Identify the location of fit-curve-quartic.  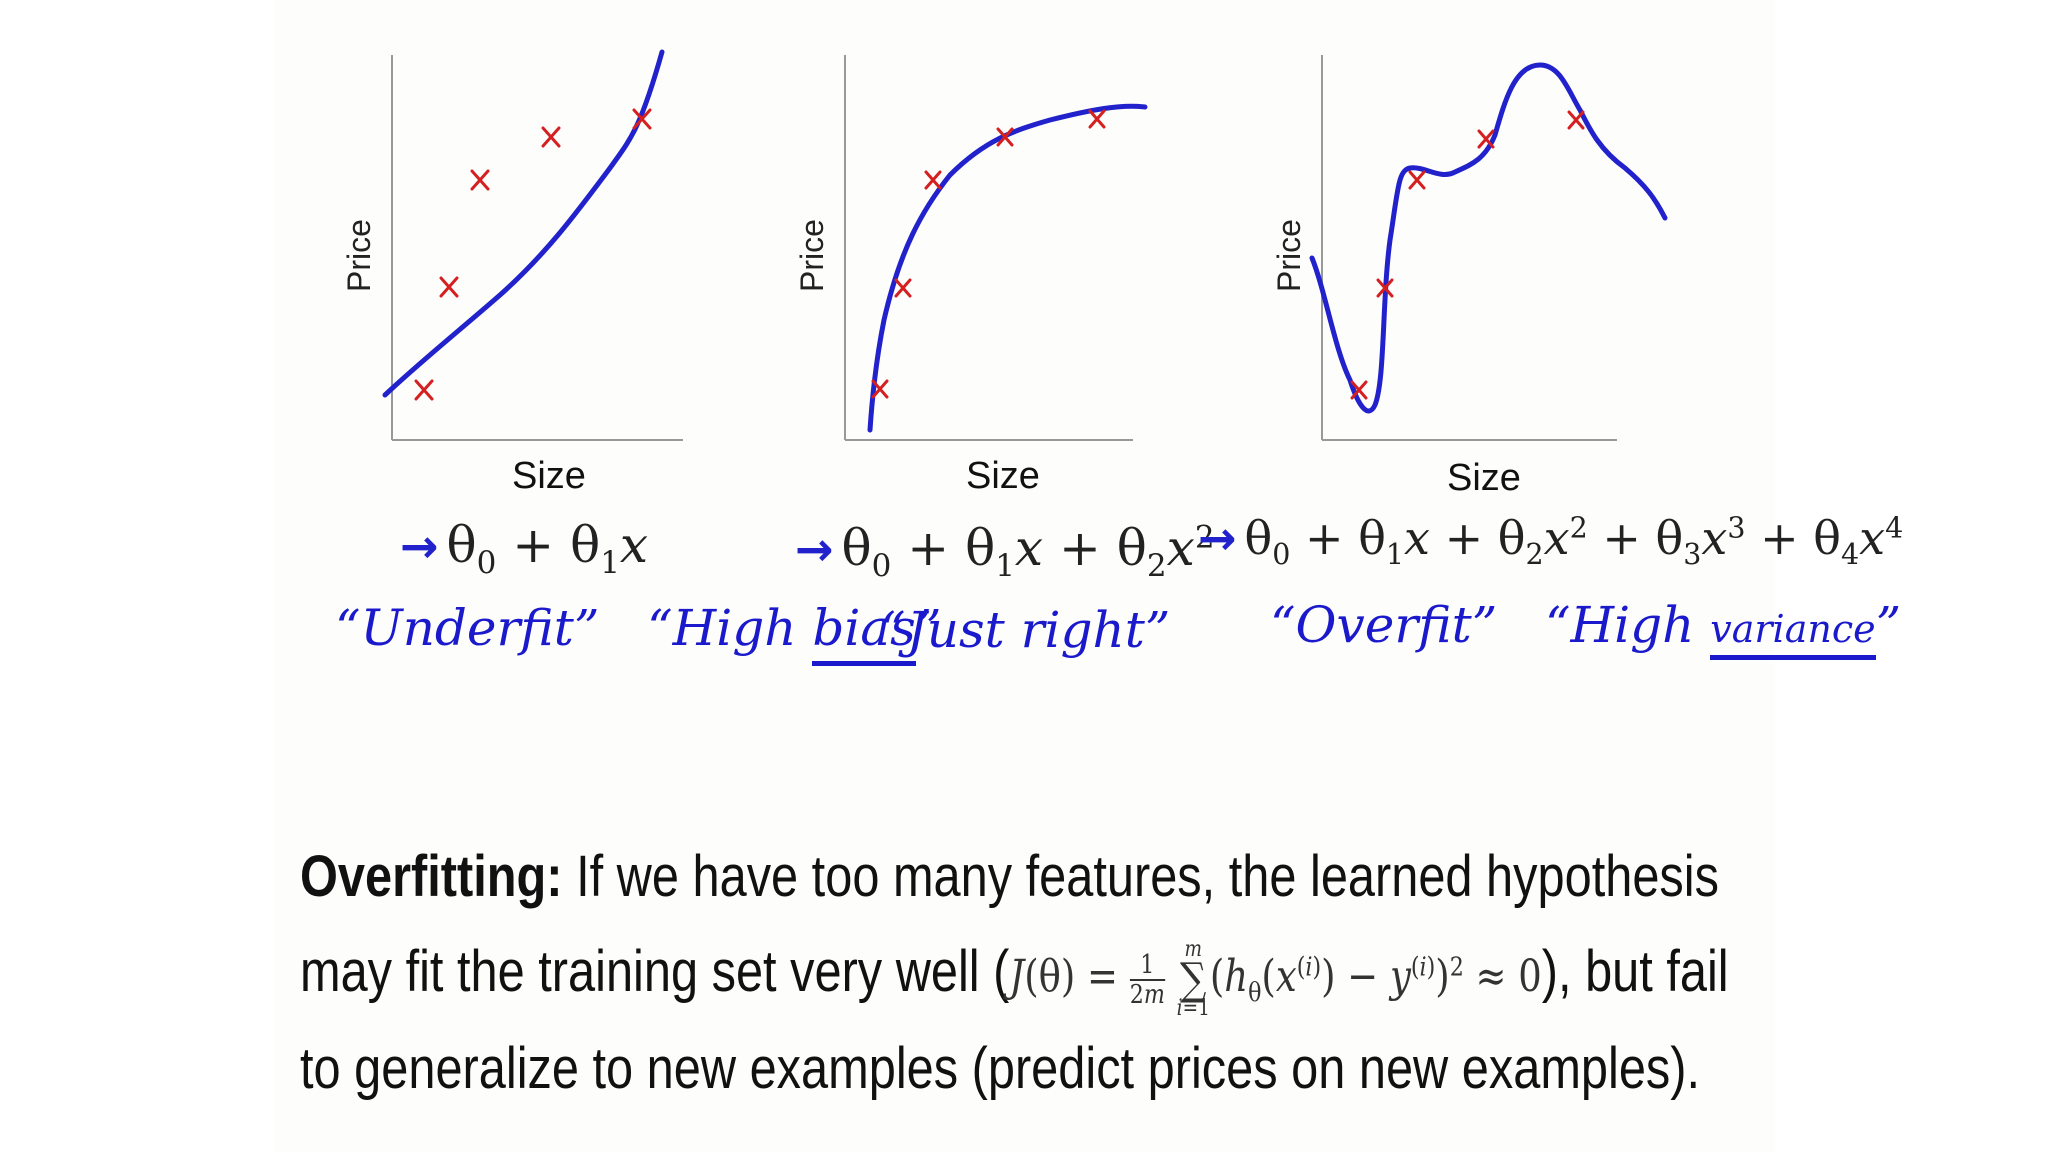
(1488, 238).